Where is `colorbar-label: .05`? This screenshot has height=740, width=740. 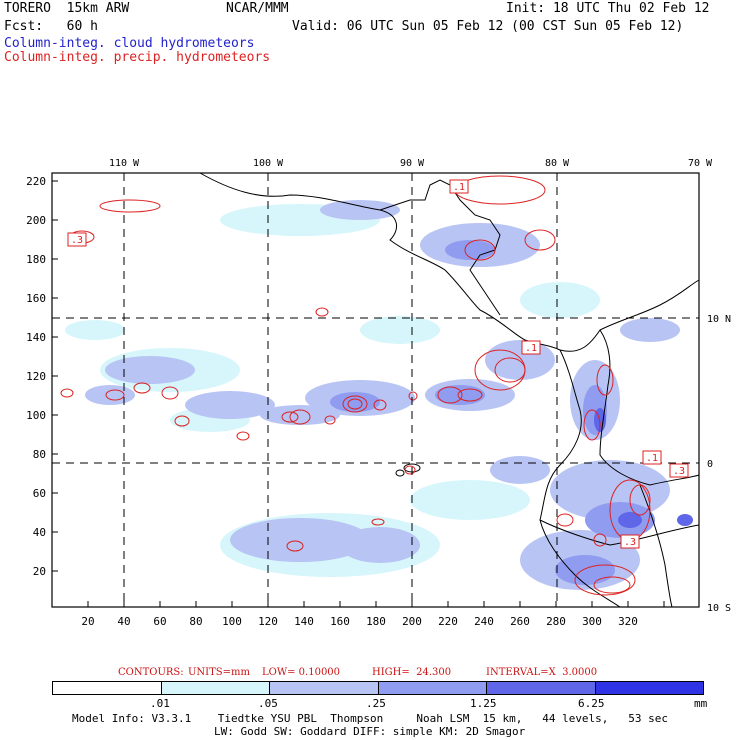
colorbar-label: .05 is located at coordinates (268, 703).